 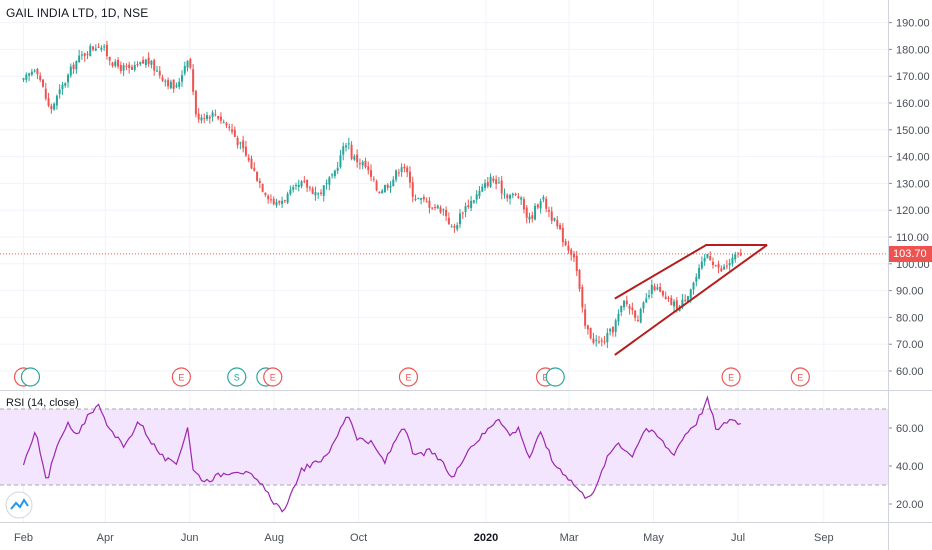 What do you see at coordinates (237, 377) in the screenshot?
I see `split-marker` at bounding box center [237, 377].